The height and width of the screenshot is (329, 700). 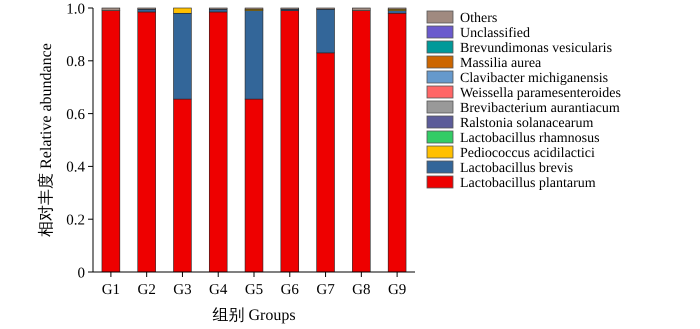 I want to click on x-tick-label: G7, so click(x=326, y=290).